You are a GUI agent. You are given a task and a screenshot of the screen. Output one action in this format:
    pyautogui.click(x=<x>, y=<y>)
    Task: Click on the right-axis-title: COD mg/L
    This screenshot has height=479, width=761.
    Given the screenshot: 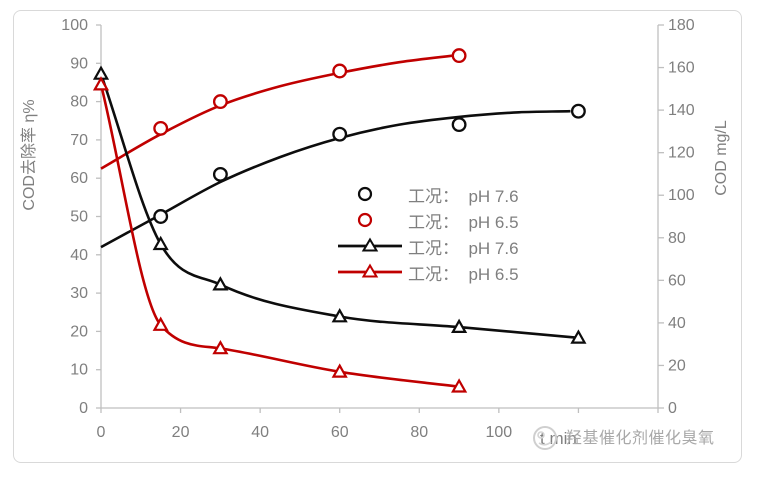 What is the action you would take?
    pyautogui.click(x=721, y=158)
    